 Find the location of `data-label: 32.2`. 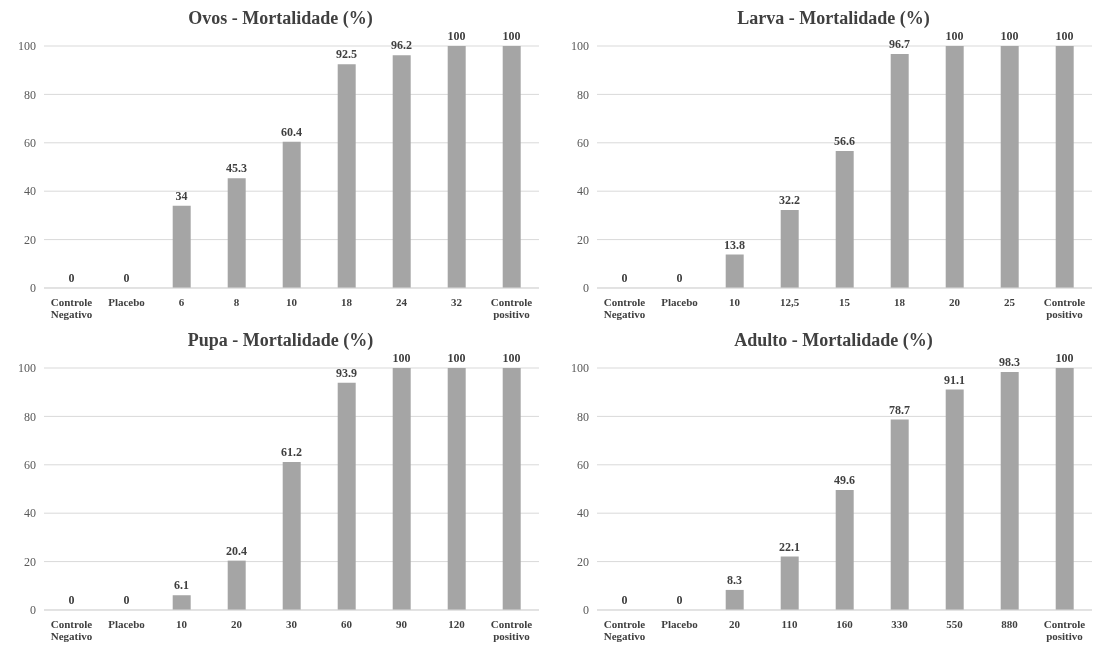

data-label: 32.2 is located at coordinates (789, 200).